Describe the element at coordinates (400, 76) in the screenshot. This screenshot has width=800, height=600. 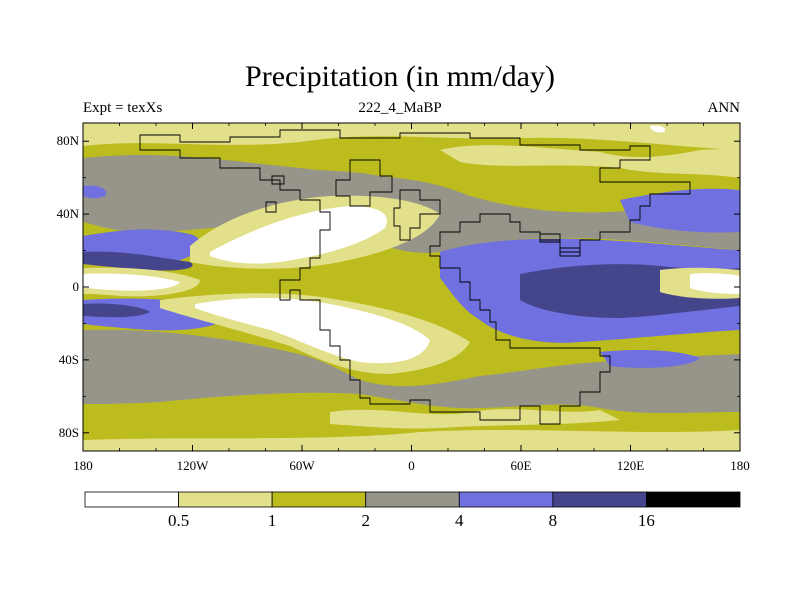
I see `plot-title: Precipitation (in mm/day)` at that location.